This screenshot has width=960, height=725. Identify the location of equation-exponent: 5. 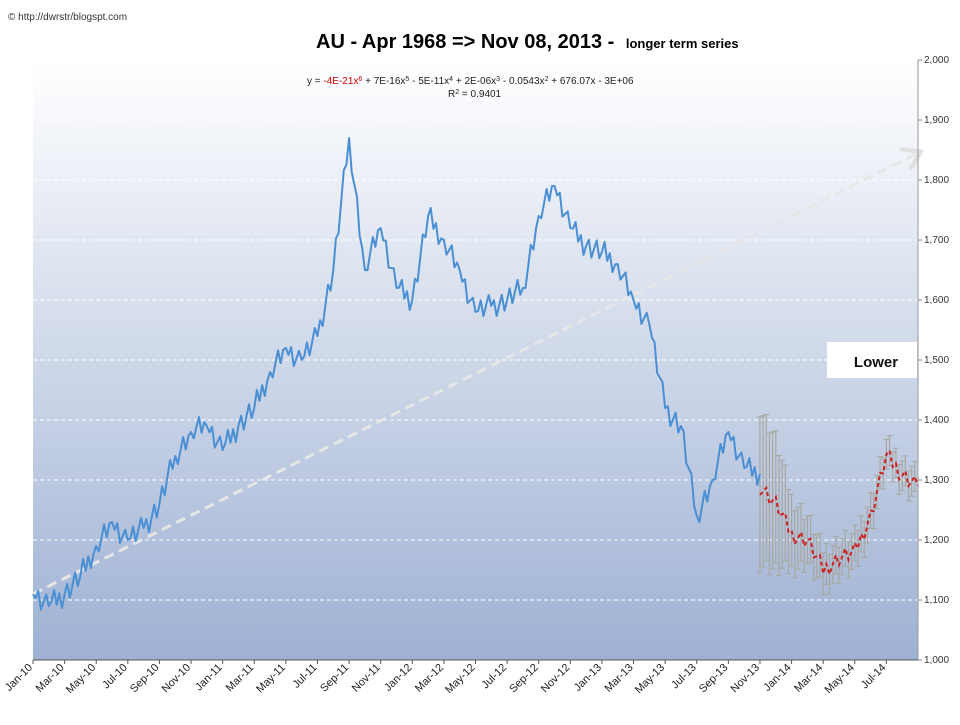
(407, 79).